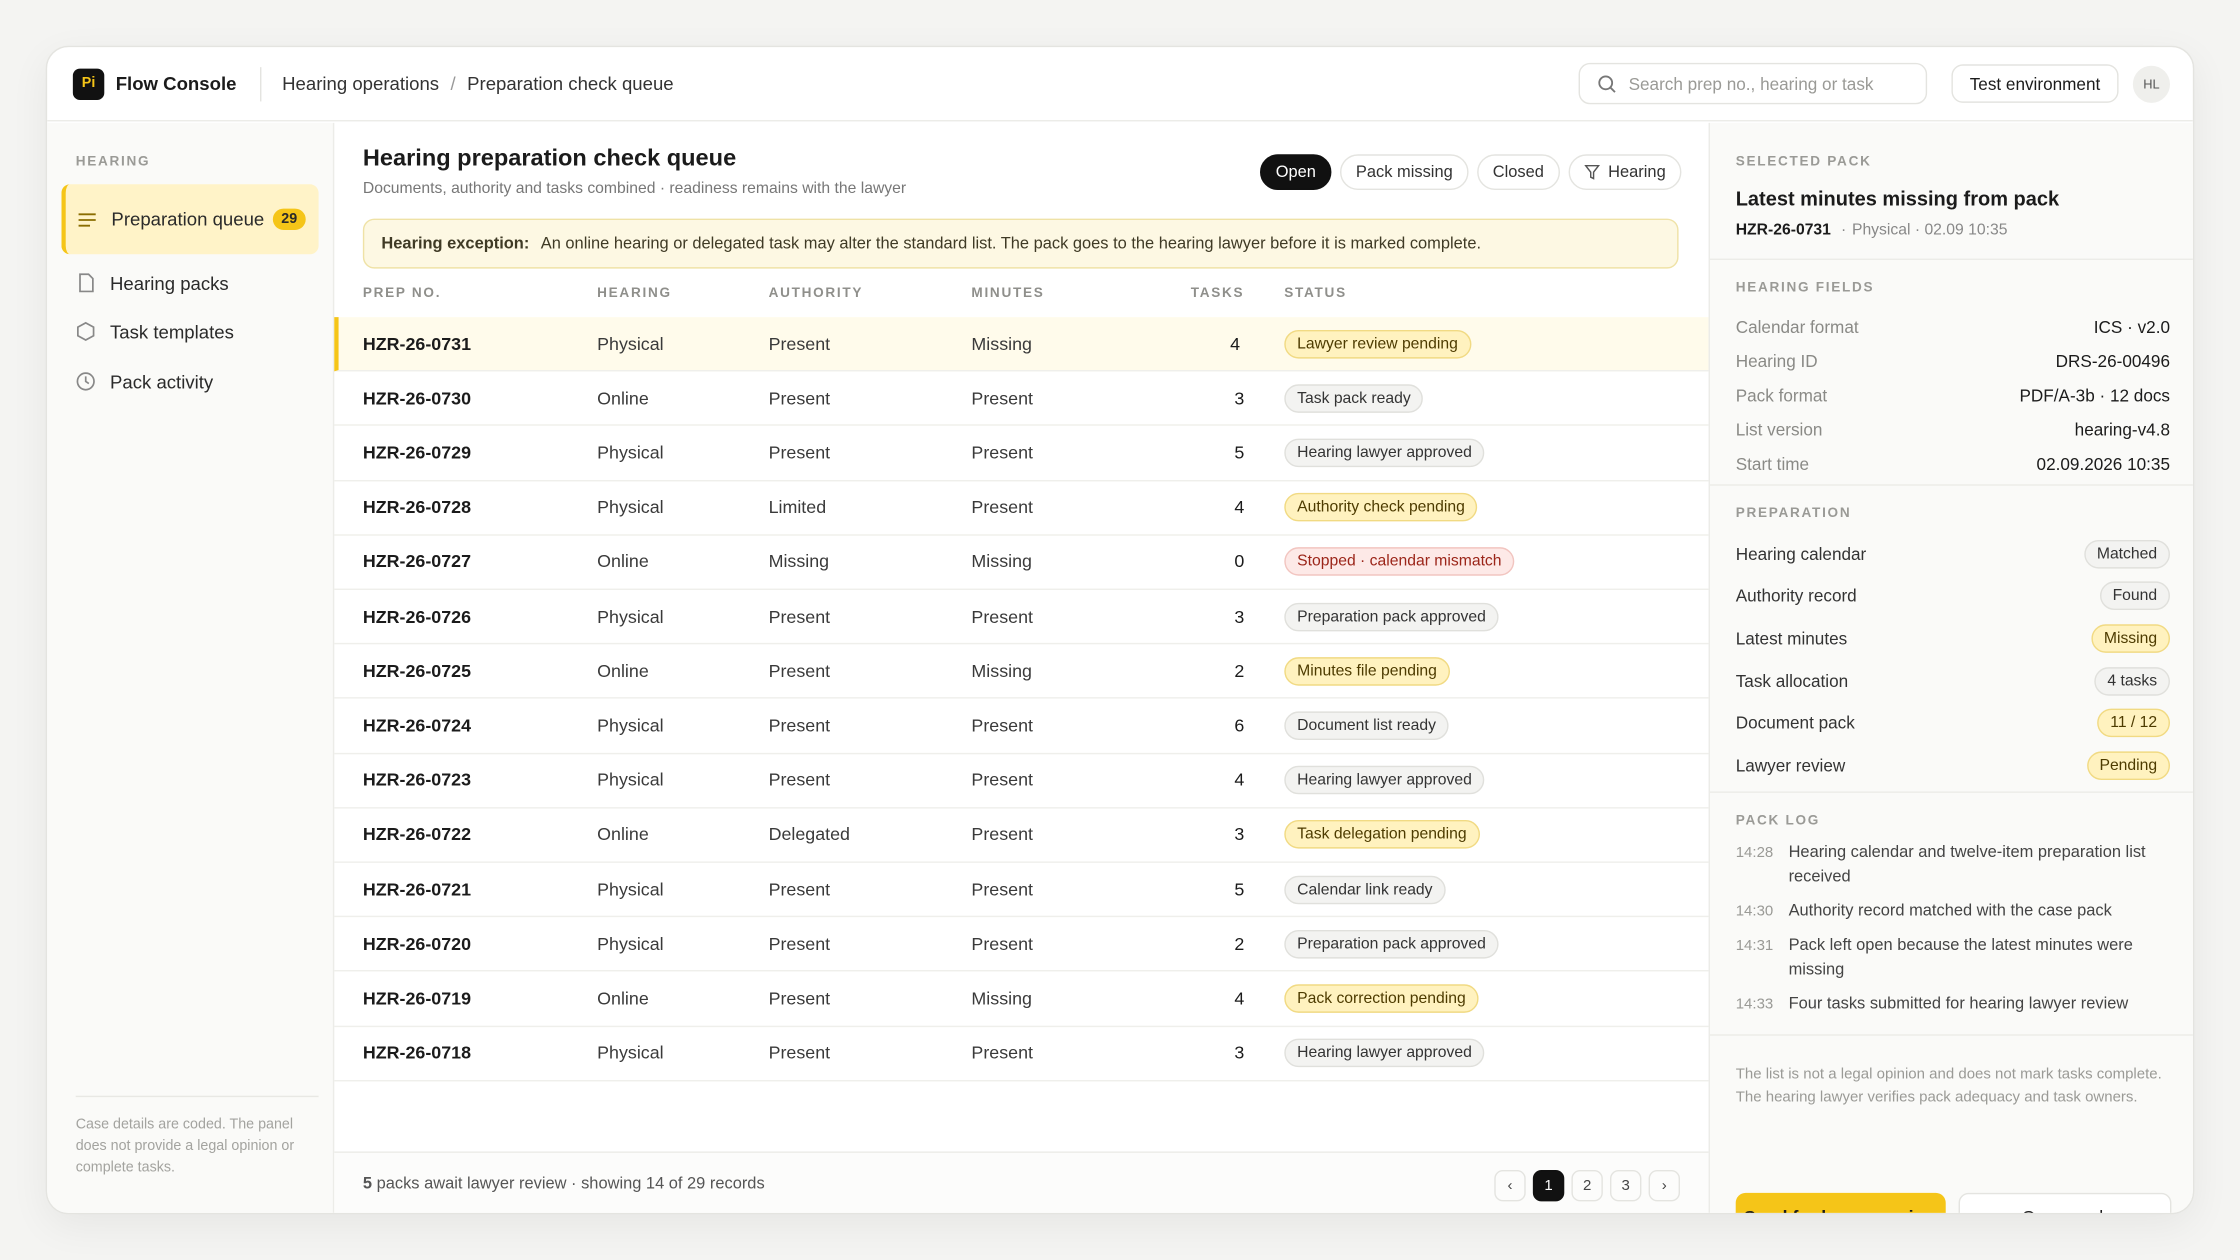 This screenshot has height=1260, width=2240. I want to click on field-label: Hearing ID, so click(1776, 361).